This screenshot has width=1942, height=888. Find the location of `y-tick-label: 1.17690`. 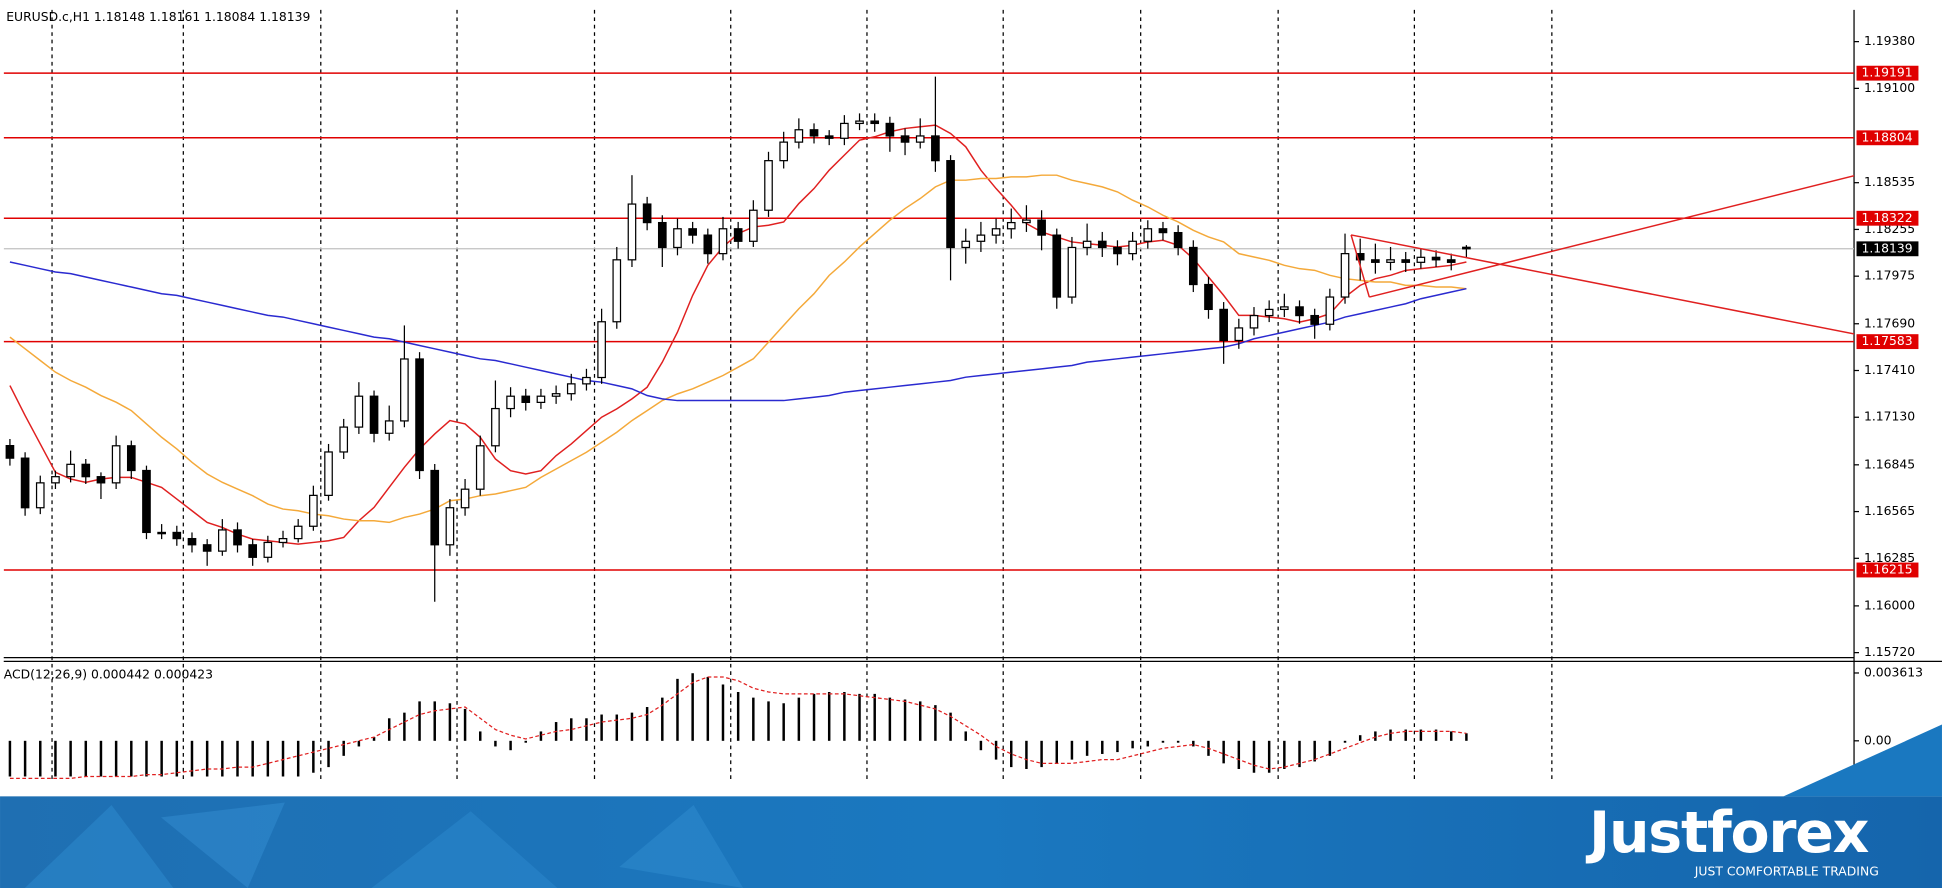

y-tick-label: 1.17690 is located at coordinates (1889, 323).